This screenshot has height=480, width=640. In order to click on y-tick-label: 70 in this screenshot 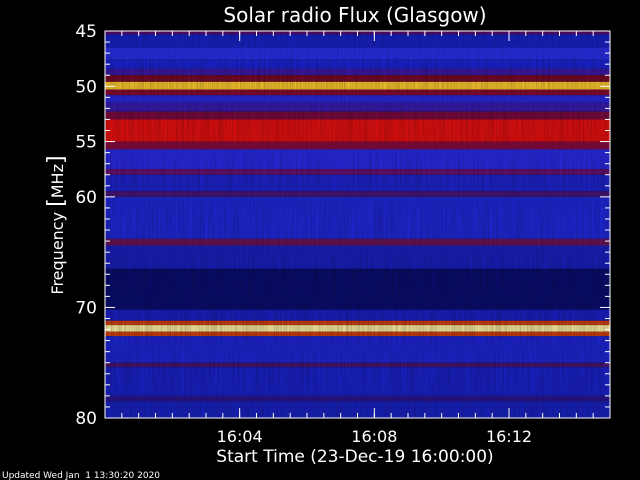, I will do `click(86, 308)`.